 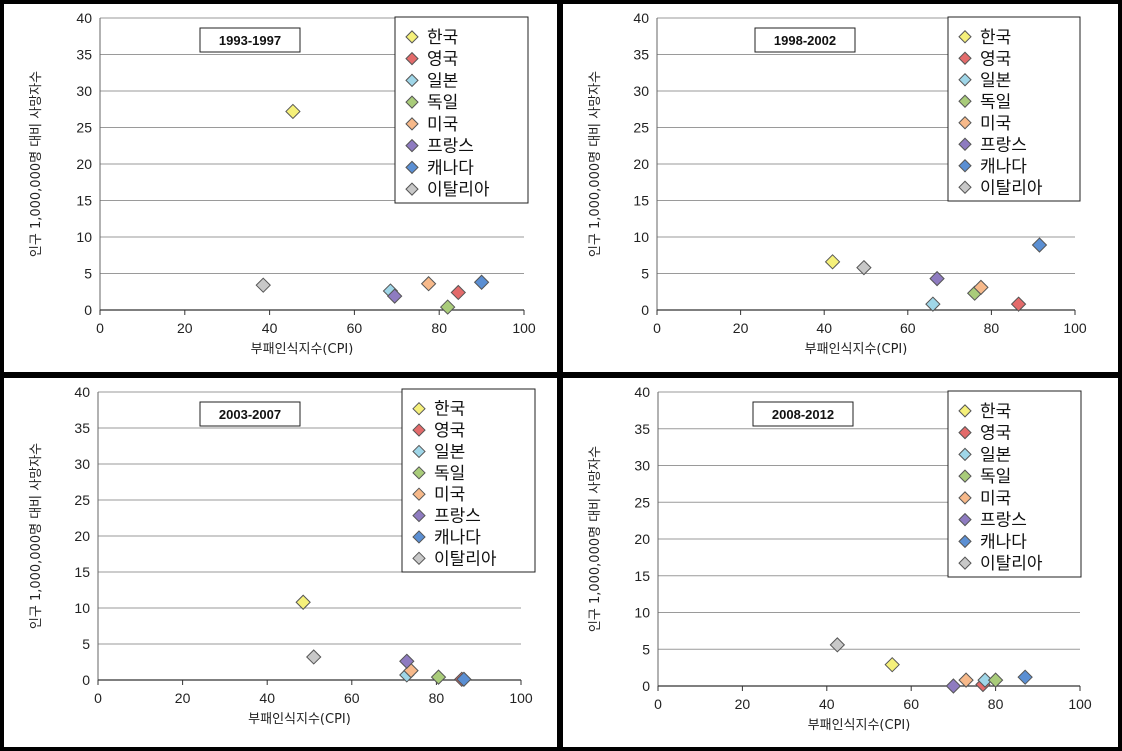 I want to click on y-axis-title: 인구 1,000,000명 대비 사망자수, so click(x=36, y=164).